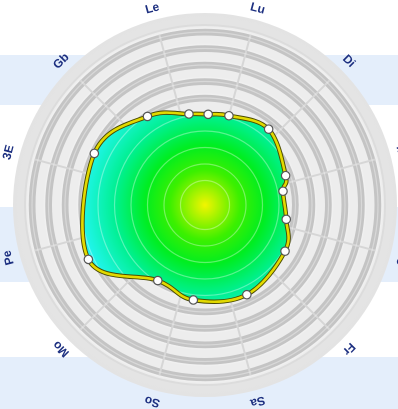  What do you see at coordinates (395, 257) in the screenshot?
I see `axis-label: Do` at bounding box center [395, 257].